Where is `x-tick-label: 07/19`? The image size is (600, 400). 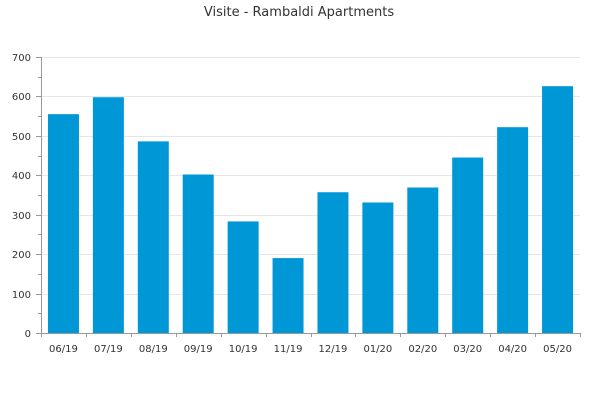
x-tick-label: 07/19 is located at coordinates (108, 349).